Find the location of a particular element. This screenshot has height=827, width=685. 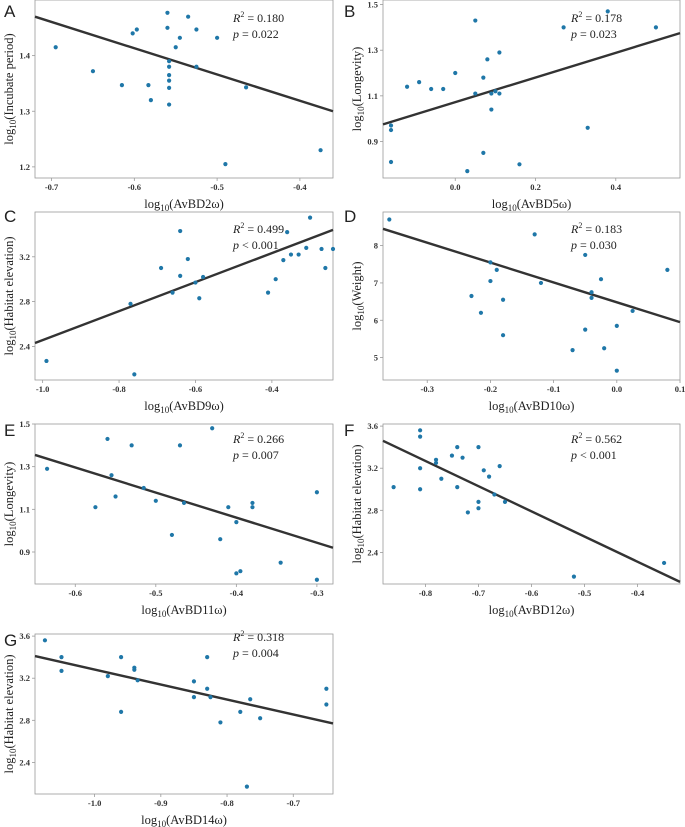

y-axis-label: log10(Weight) is located at coordinates (358, 295).